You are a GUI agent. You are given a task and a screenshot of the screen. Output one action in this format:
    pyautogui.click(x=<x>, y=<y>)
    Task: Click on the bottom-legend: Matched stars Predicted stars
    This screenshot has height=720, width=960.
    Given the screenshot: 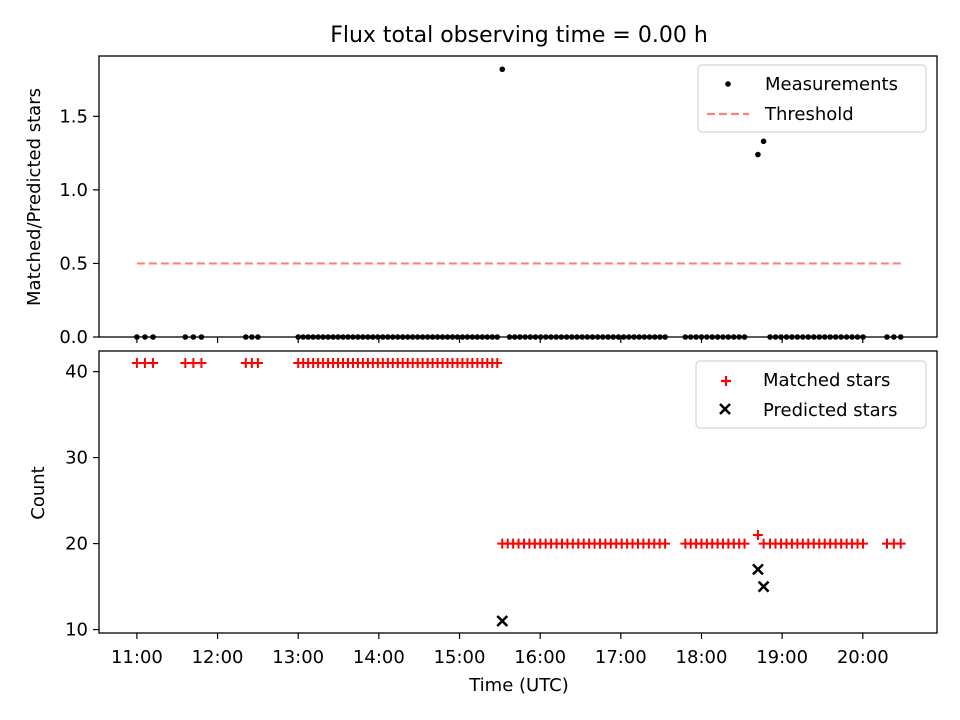 What is the action you would take?
    pyautogui.click(x=811, y=394)
    